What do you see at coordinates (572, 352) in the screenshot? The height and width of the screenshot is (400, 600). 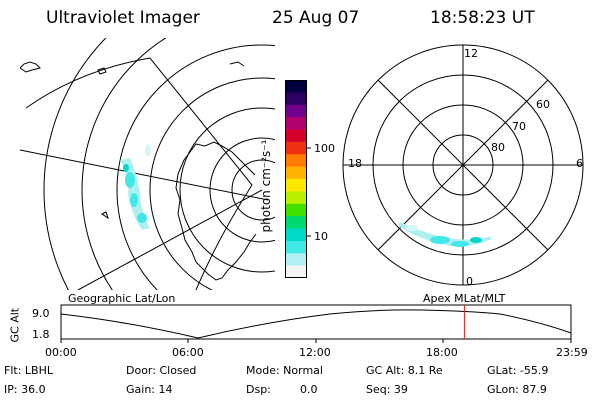 I see `timeline-tick-2359: 23:59` at bounding box center [572, 352].